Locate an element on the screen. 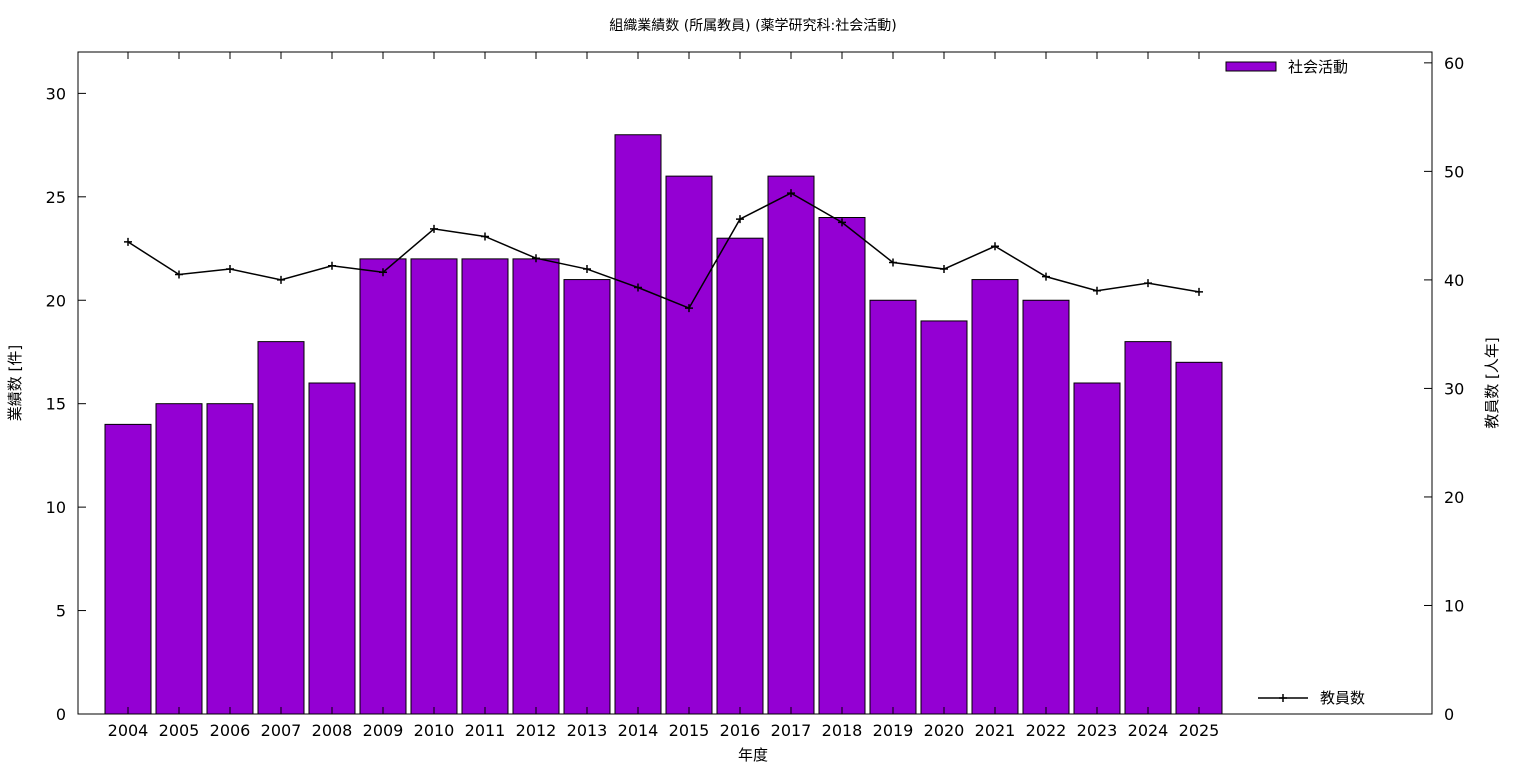 Image resolution: width=1536 pixels, height=768 pixels. x-tick-label: 2006 is located at coordinates (230, 730).